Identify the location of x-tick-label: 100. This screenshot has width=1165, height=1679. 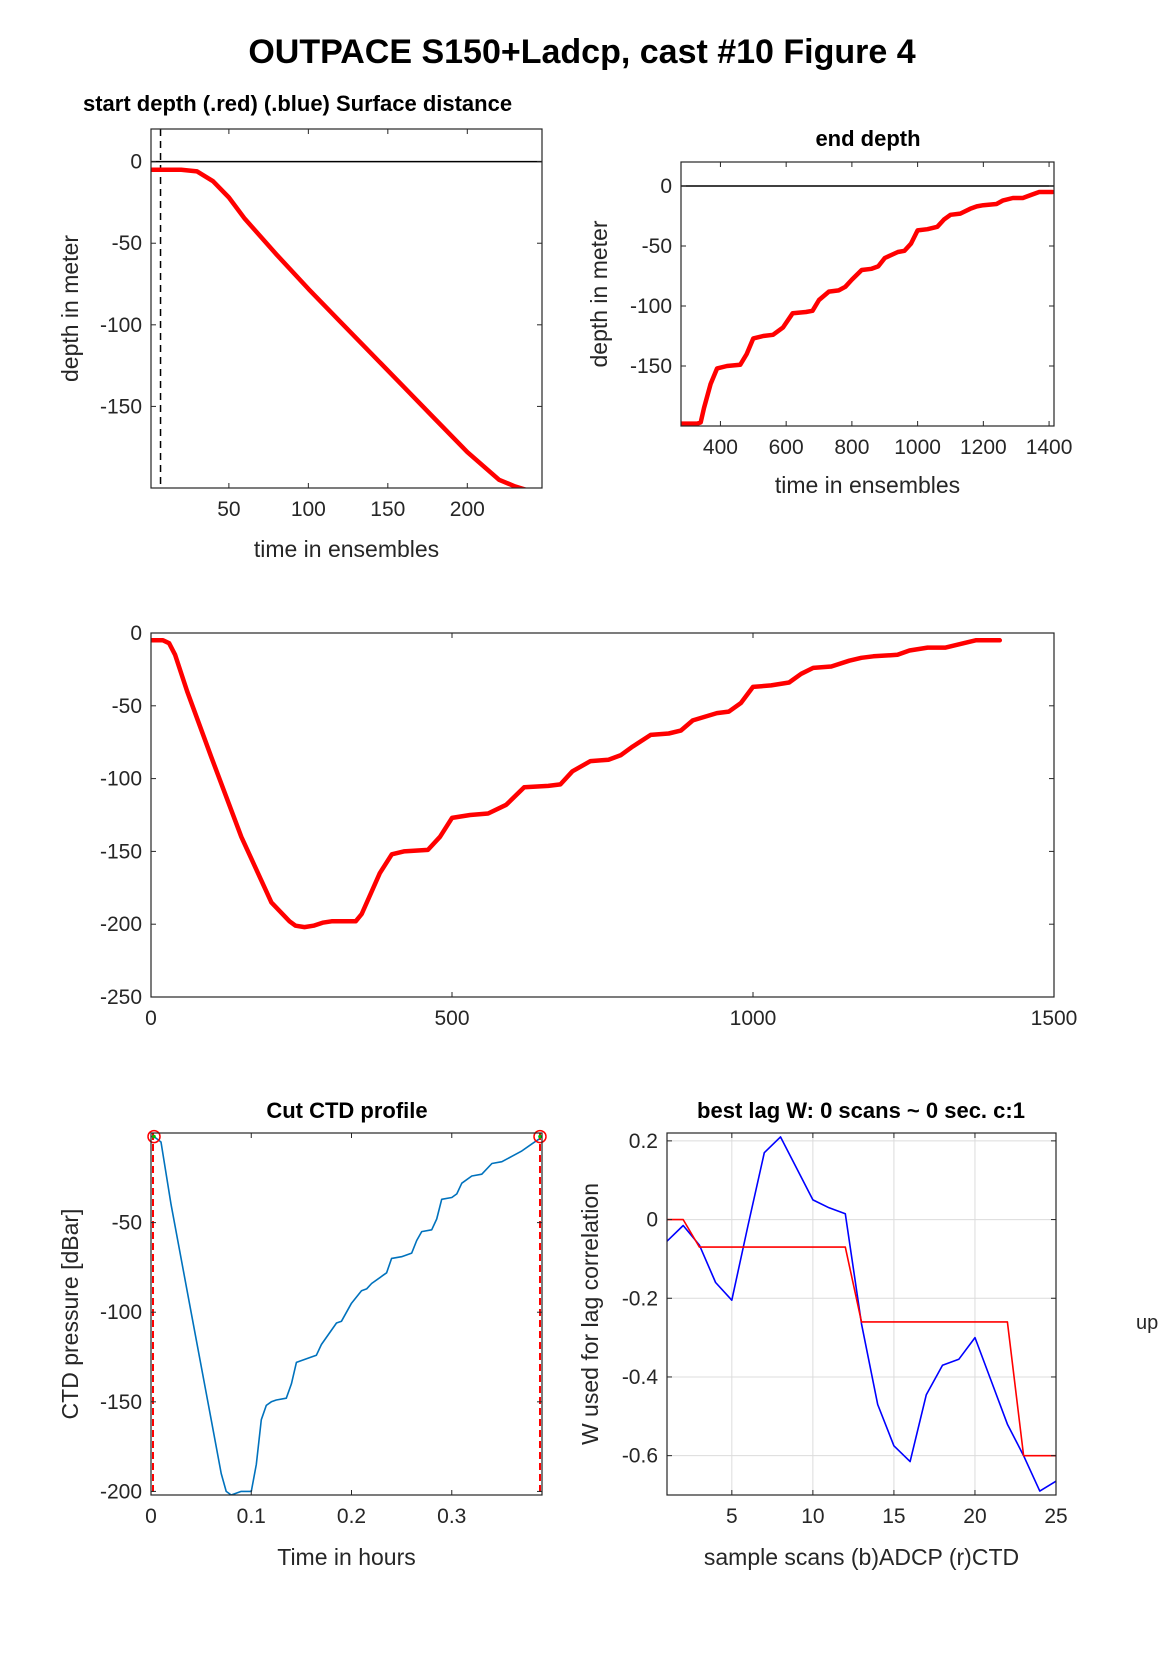
(308, 509).